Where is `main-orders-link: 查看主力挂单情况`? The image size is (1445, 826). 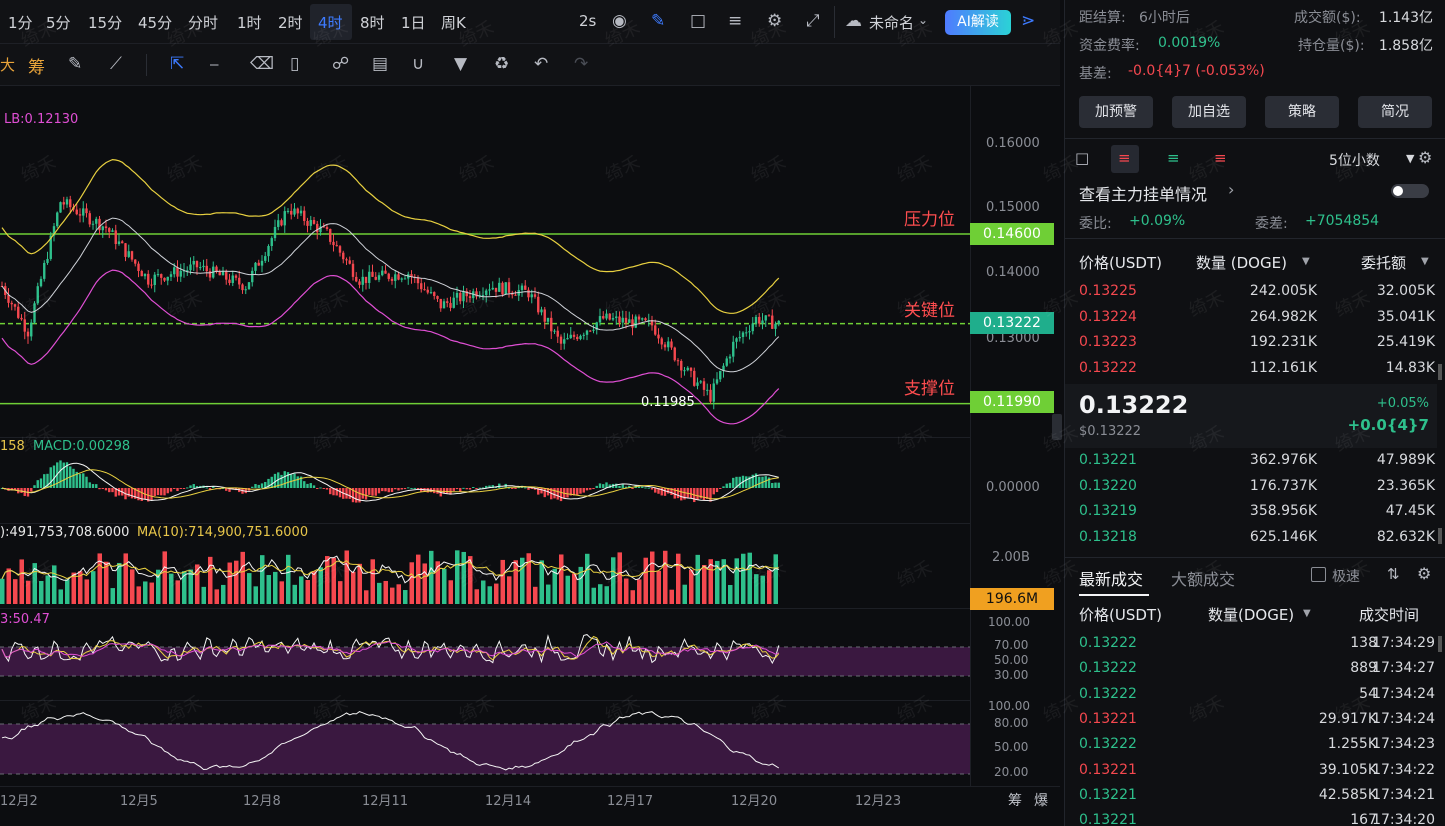 main-orders-link: 查看主力挂单情况 is located at coordinates (1143, 194).